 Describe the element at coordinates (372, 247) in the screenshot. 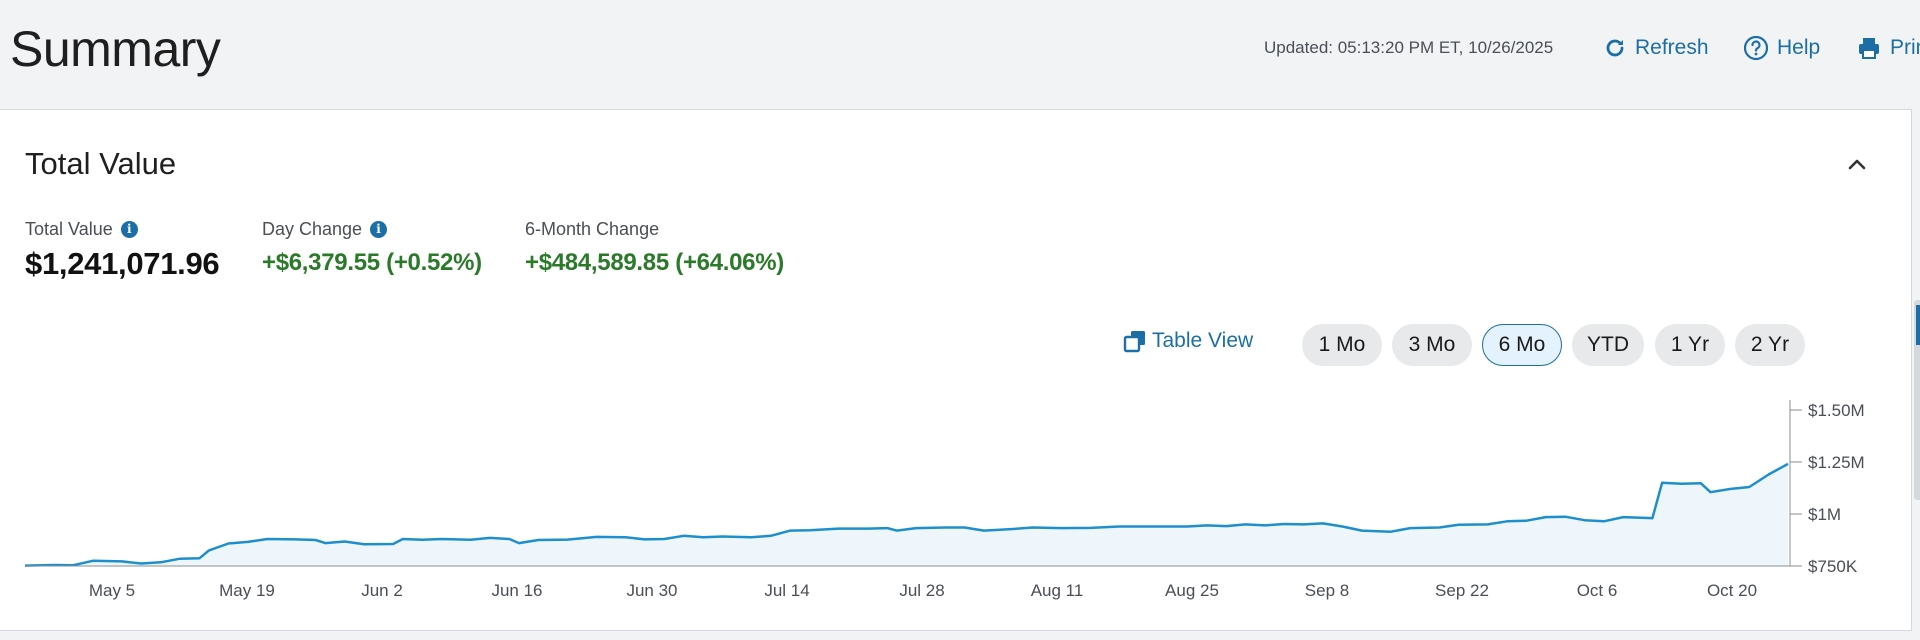

I see `metric-day-change: Day Change i +$6,379.55 (+0.52%)` at that location.